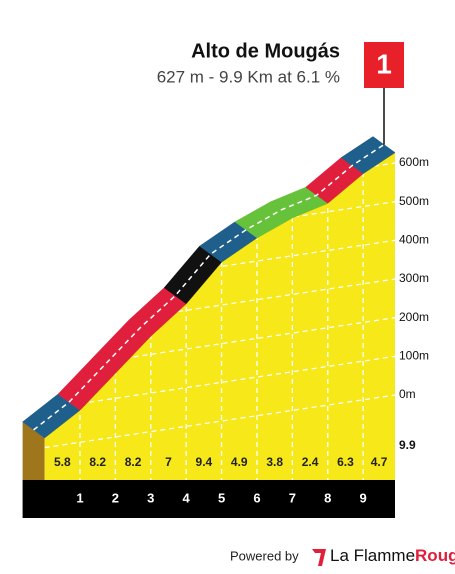 This screenshot has height=574, width=455. What do you see at coordinates (79, 497) in the screenshot?
I see `x-tick-label: 1` at bounding box center [79, 497].